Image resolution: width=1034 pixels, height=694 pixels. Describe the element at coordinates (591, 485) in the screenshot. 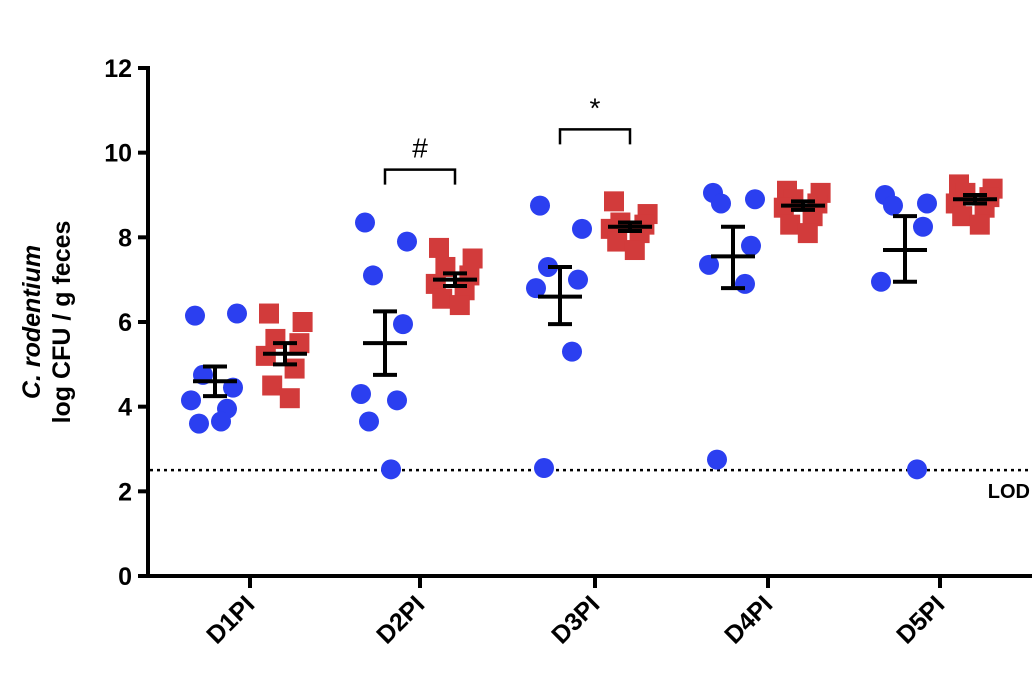

I see `lod: LOD` at that location.